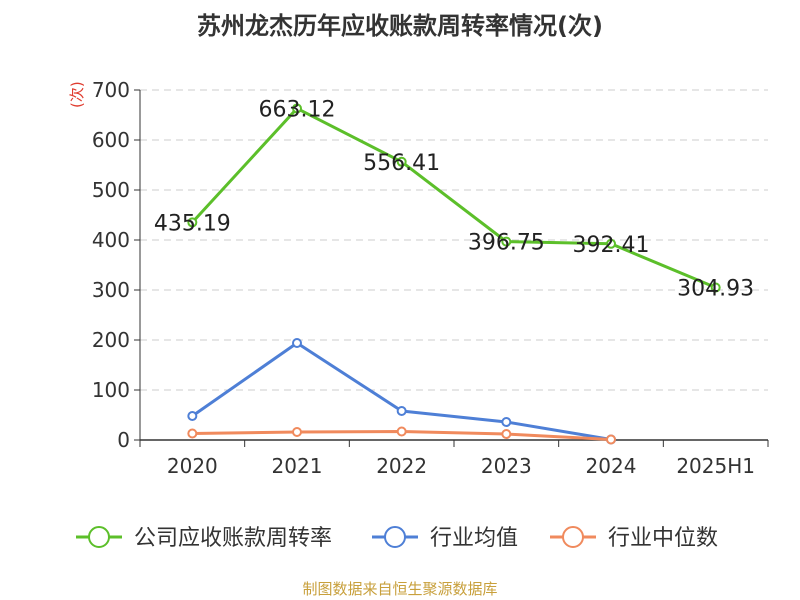  I want to click on y-tick-label: 300, so click(111, 290).